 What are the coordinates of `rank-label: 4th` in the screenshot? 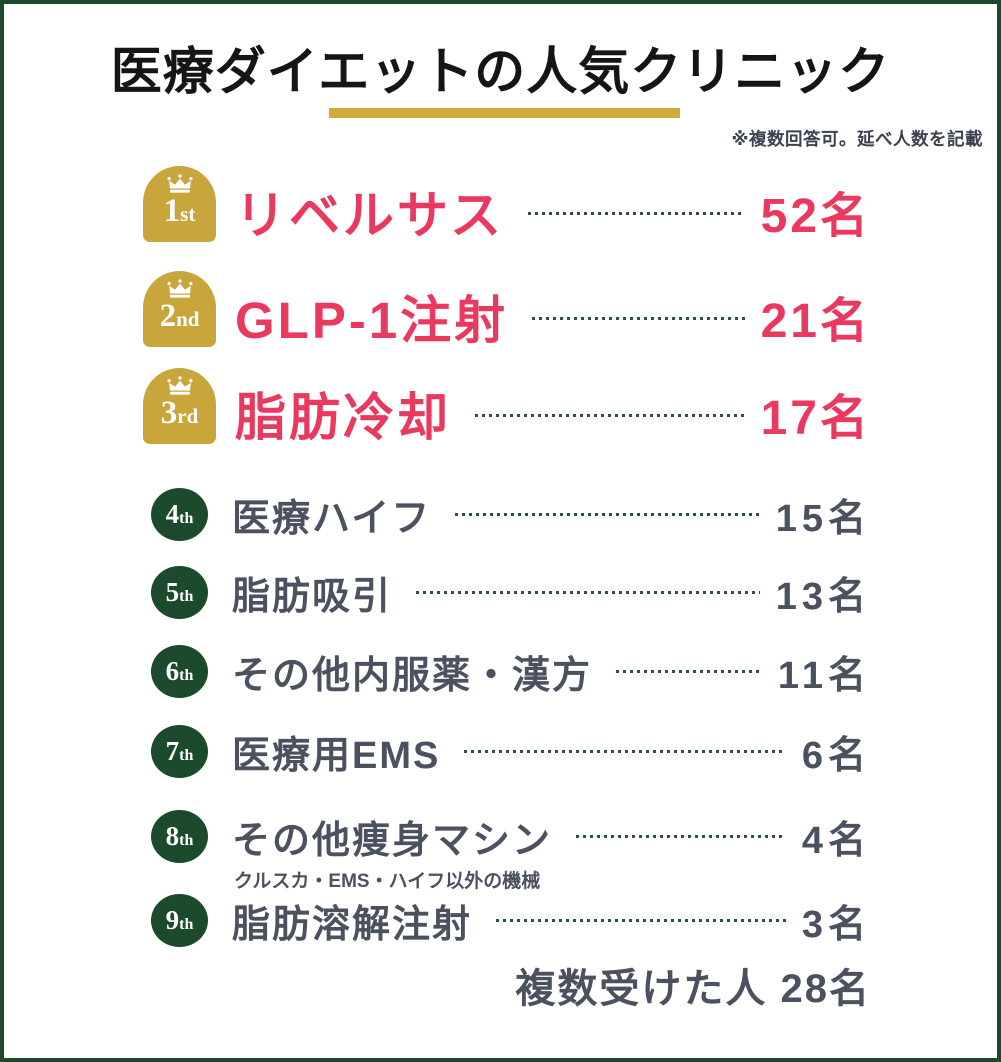 It's located at (179, 513).